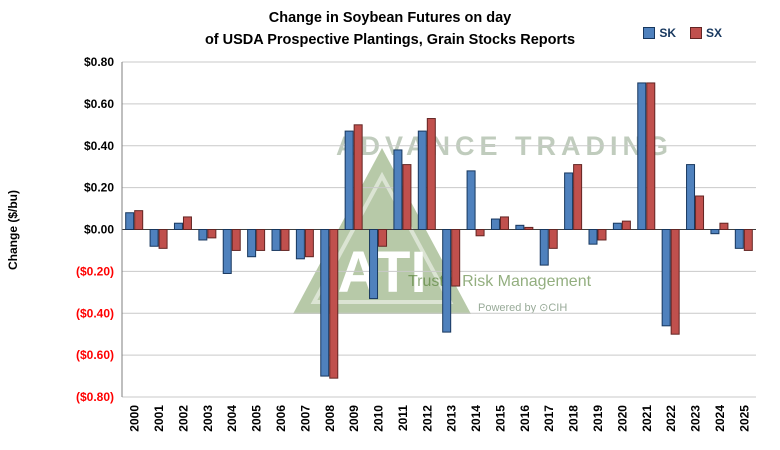  Describe the element at coordinates (500, 418) in the screenshot. I see `x-tick-label: 2015` at that location.